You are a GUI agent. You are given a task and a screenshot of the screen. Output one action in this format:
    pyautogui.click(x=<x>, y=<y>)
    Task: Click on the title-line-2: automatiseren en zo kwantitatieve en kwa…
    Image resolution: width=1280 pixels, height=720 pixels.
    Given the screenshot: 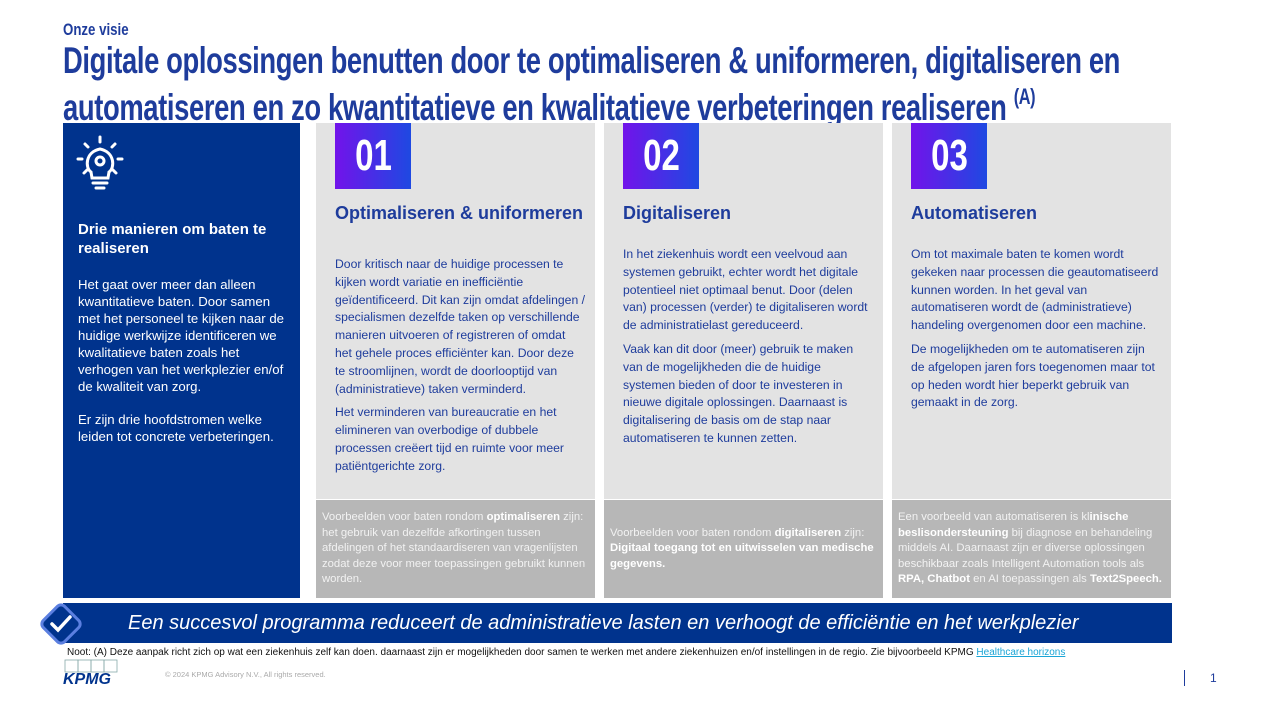 What is the action you would take?
    pyautogui.click(x=535, y=107)
    